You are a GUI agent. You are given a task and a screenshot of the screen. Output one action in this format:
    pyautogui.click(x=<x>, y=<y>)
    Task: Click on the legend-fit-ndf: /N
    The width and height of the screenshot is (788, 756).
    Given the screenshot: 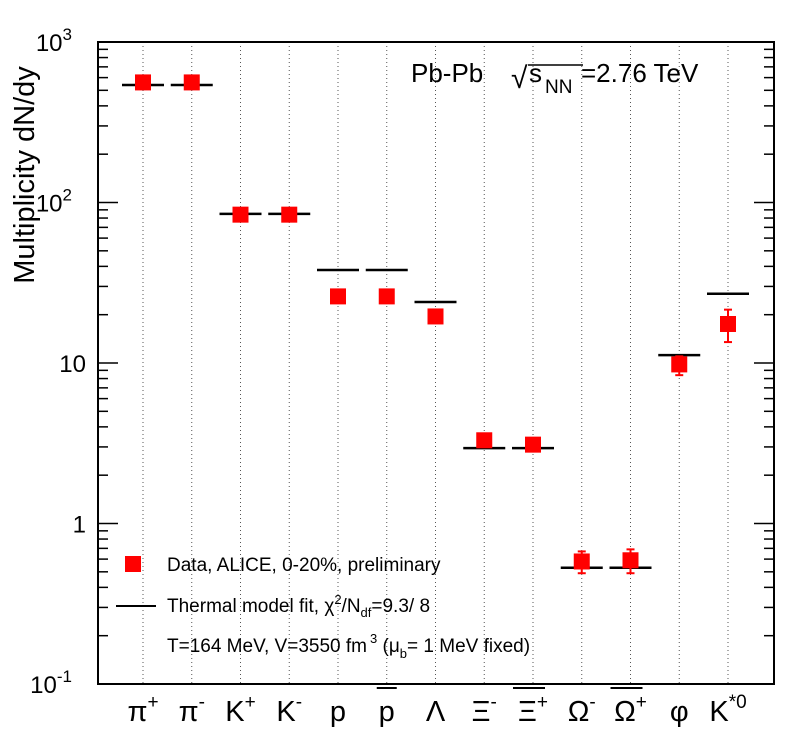 What is the action you would take?
    pyautogui.click(x=351, y=606)
    